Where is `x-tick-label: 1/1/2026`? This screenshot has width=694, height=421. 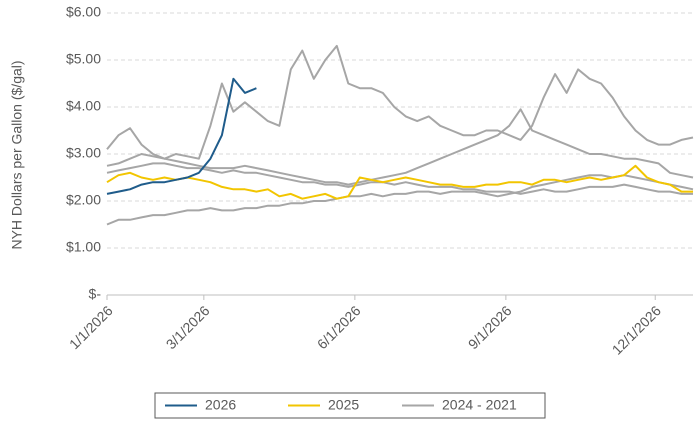
x-tick-label: 1/1/2026 is located at coordinates (91, 327).